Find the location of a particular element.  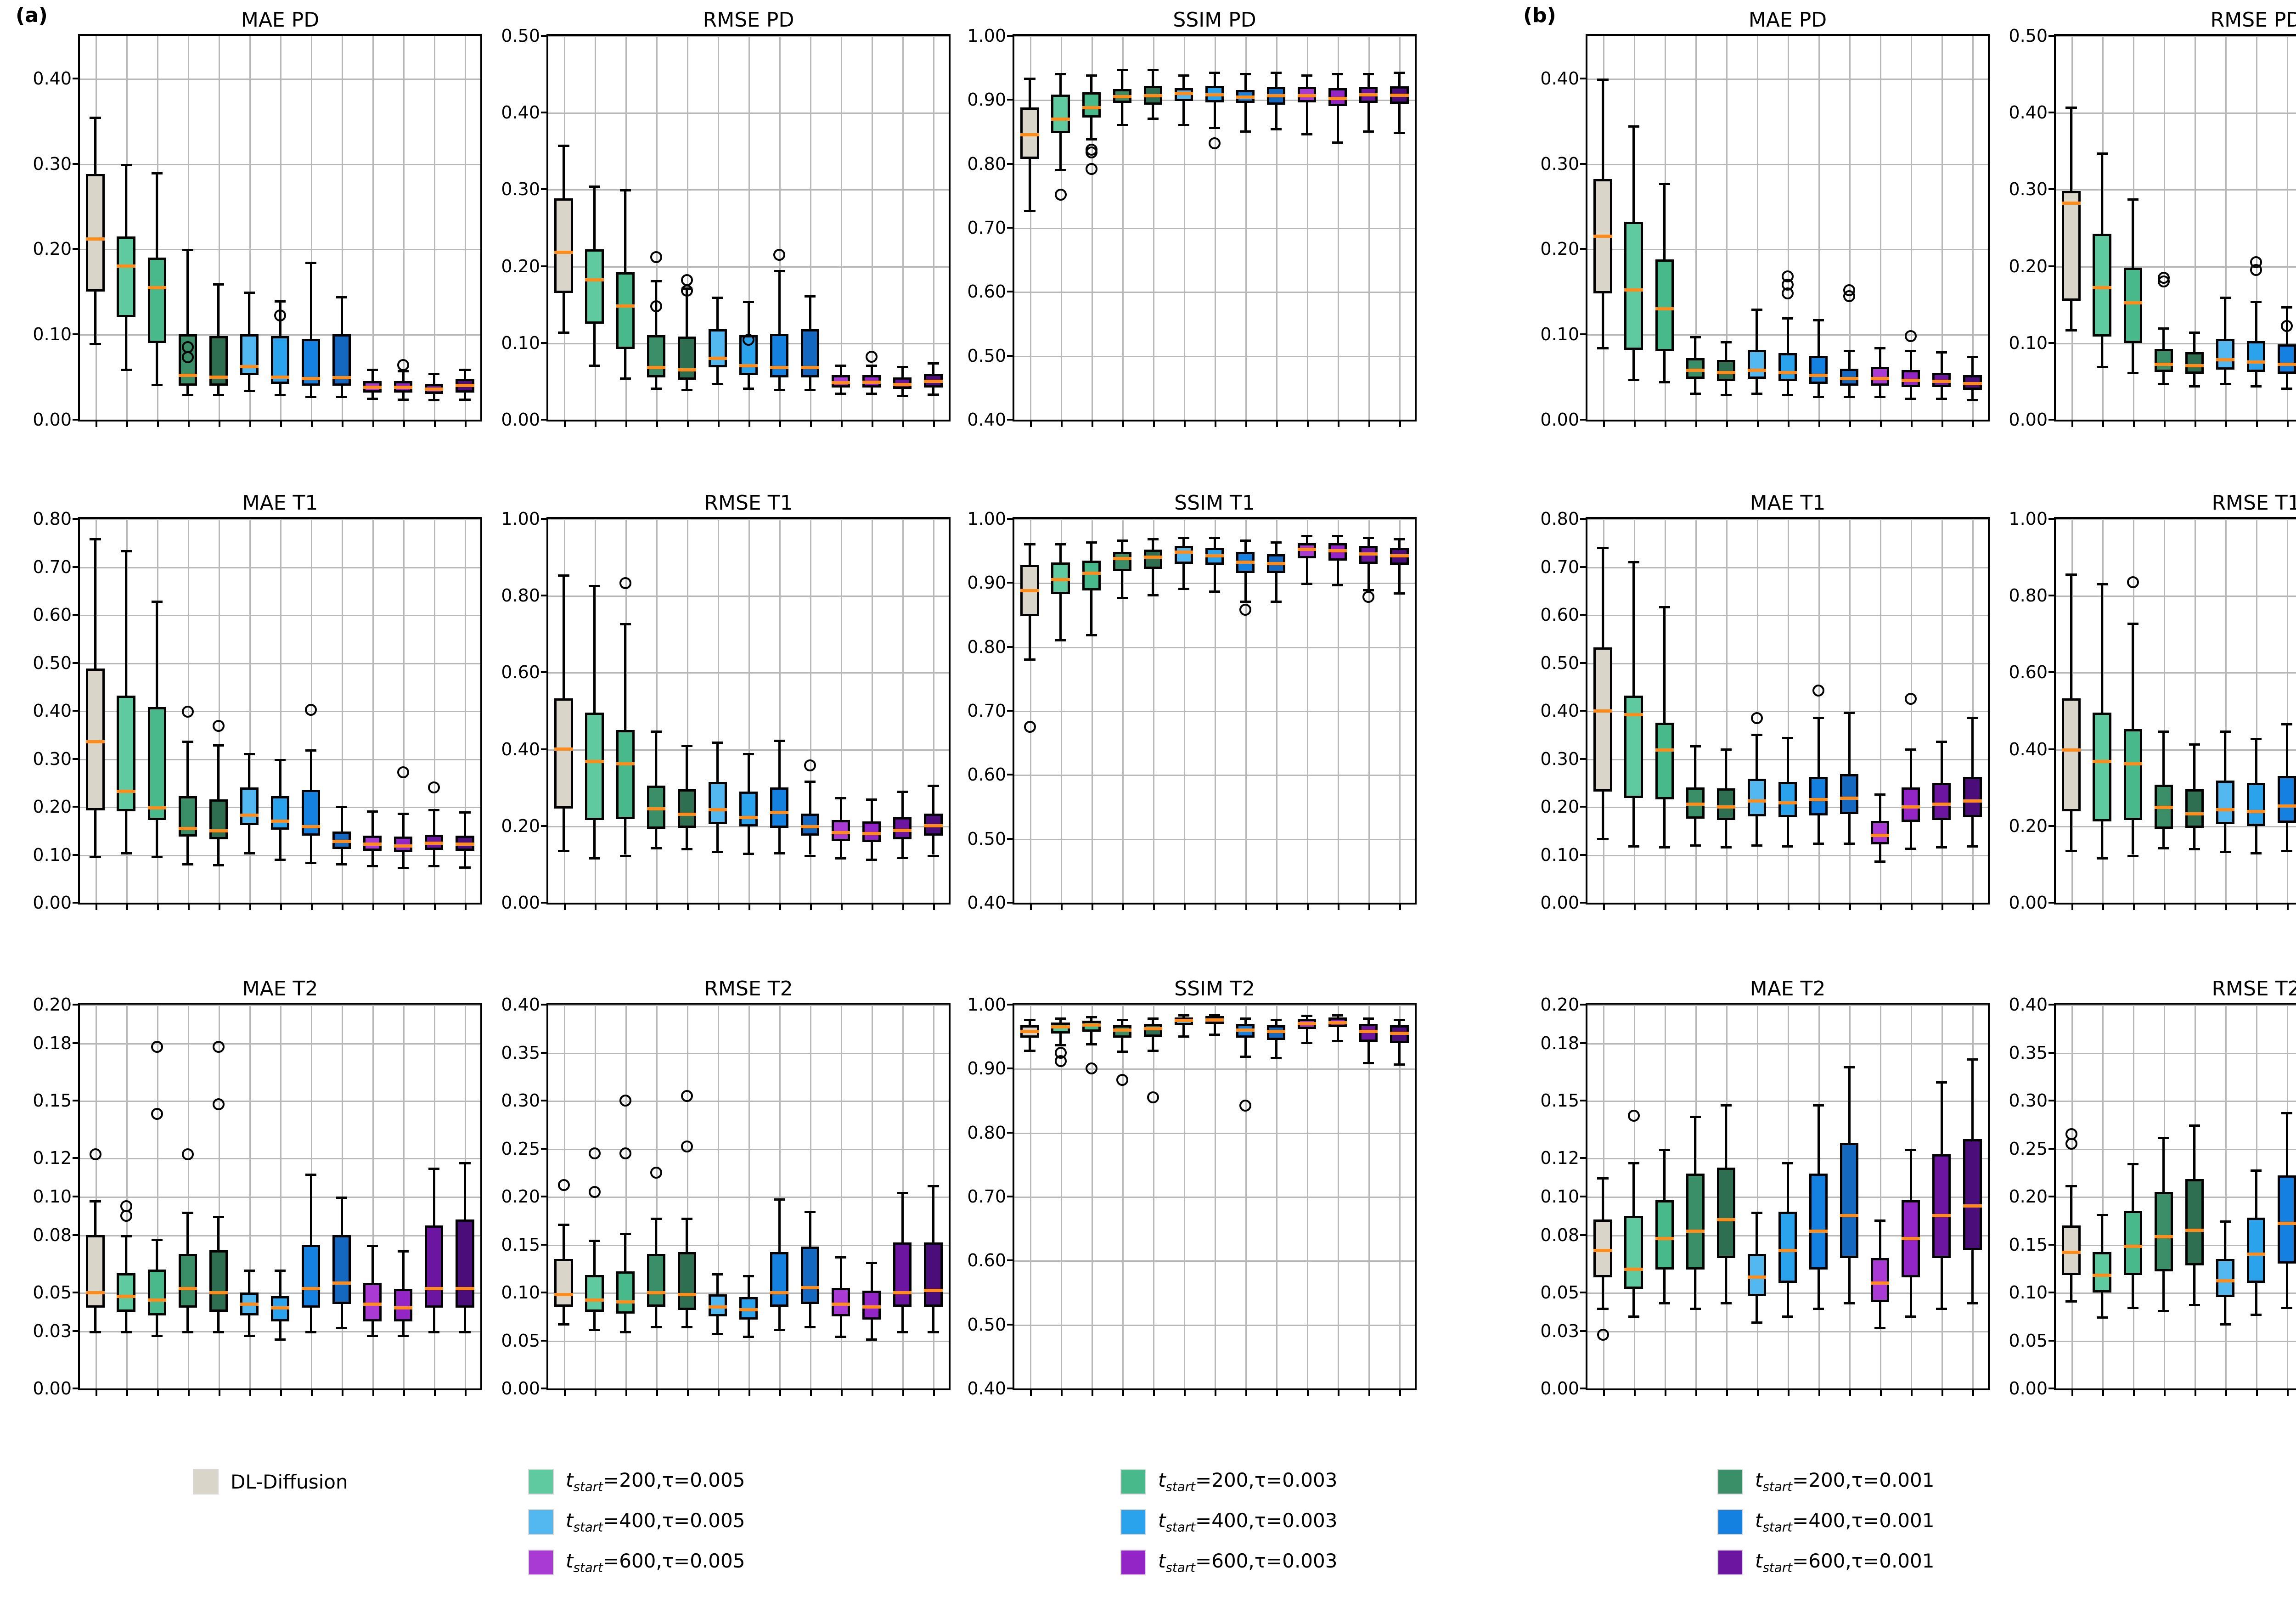

y-tick-label: 0.60 is located at coordinates (520, 672).